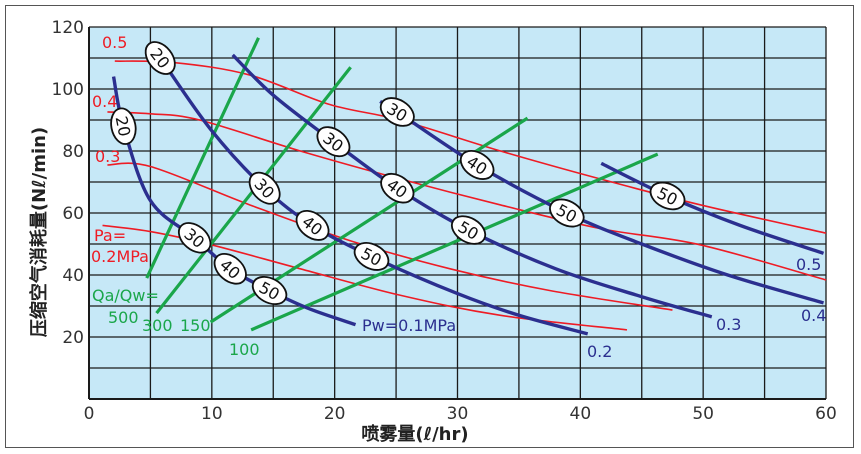 This screenshot has height=454, width=861. I want to click on curve-marker: 20, so click(123, 126).